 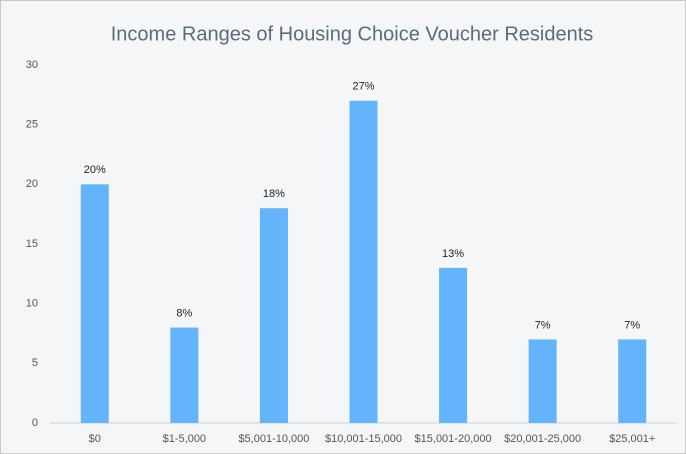 I want to click on y-tick-label: 0, so click(x=35, y=423).